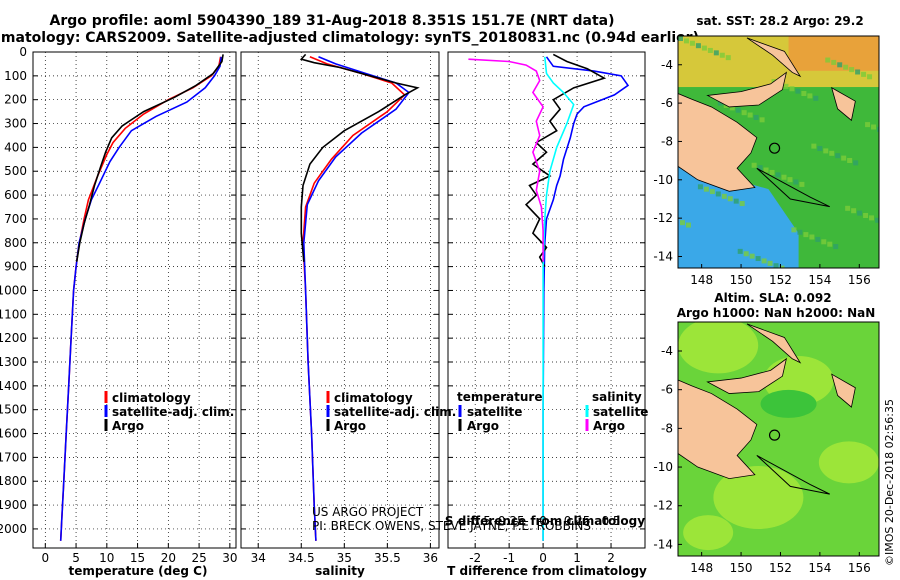 The image size is (900, 580). I want to click on y-tick-label: 900, so click(15, 267).